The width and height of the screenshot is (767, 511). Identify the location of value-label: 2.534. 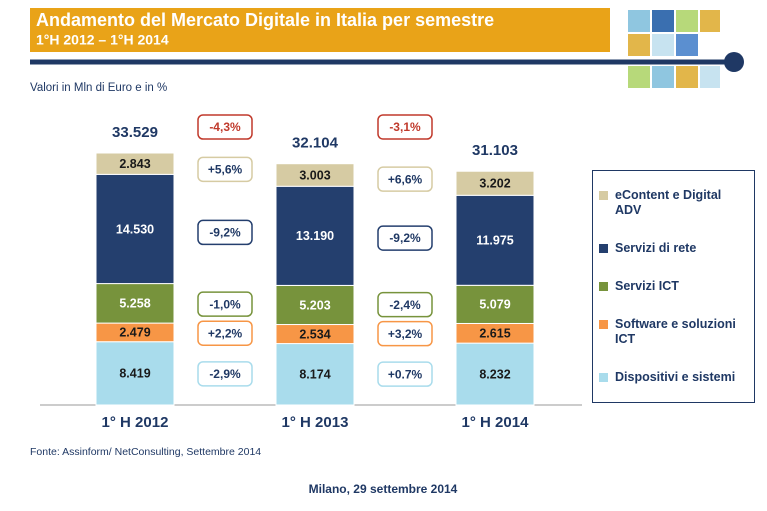
(314, 334).